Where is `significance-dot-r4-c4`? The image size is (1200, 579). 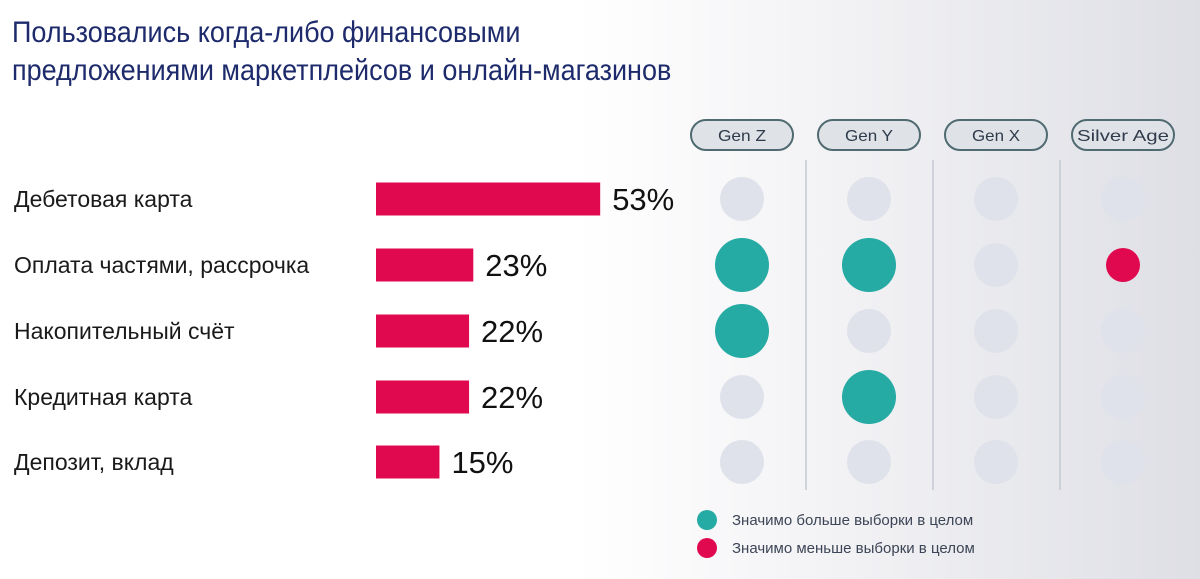
significance-dot-r4-c4 is located at coordinates (1123, 397).